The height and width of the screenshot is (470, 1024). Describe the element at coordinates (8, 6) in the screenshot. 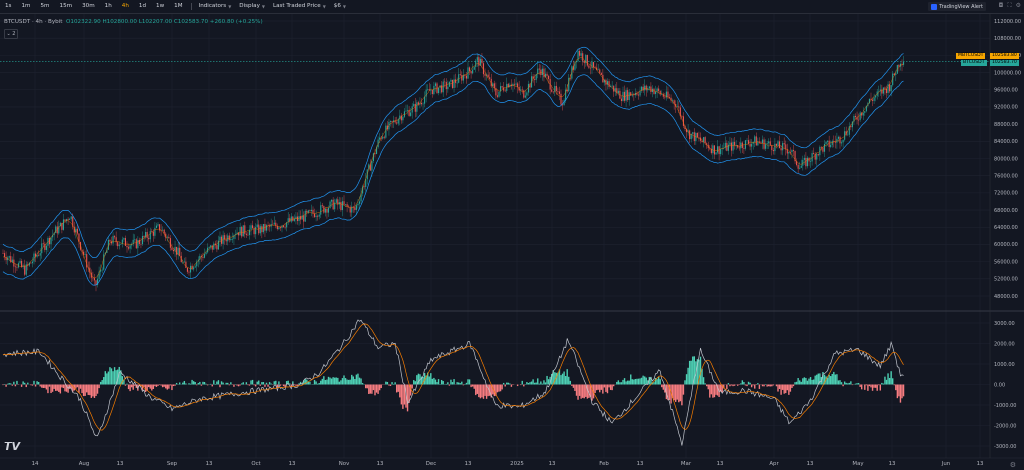

I see `timeframe-1s: 1s` at that location.